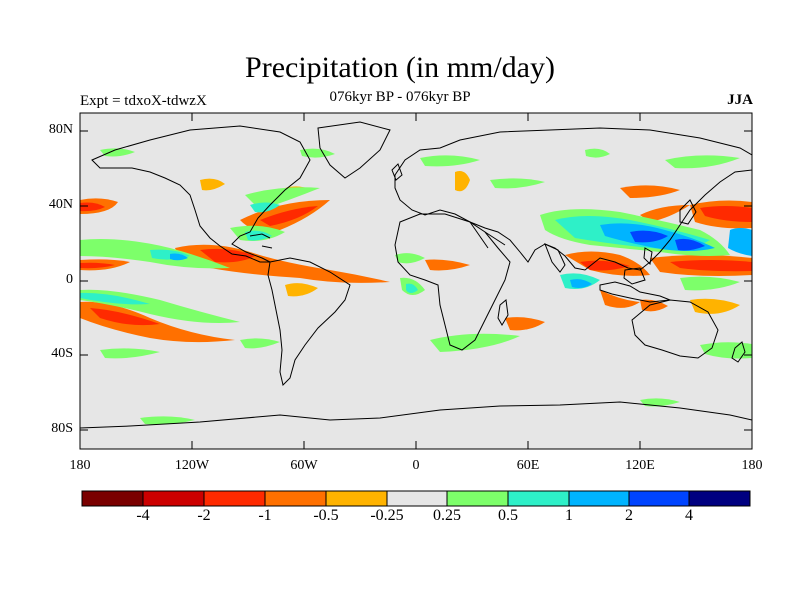 The width and height of the screenshot is (800, 600). I want to click on coastline-red-sea, so click(487, 235).